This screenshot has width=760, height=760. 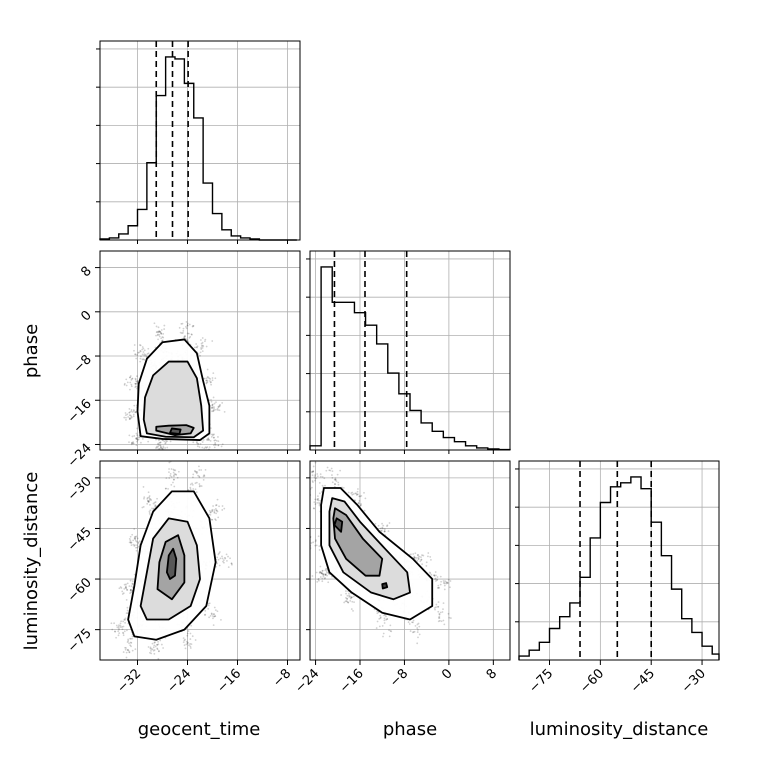 I want to click on panel-frame-phase, so click(x=410, y=350).